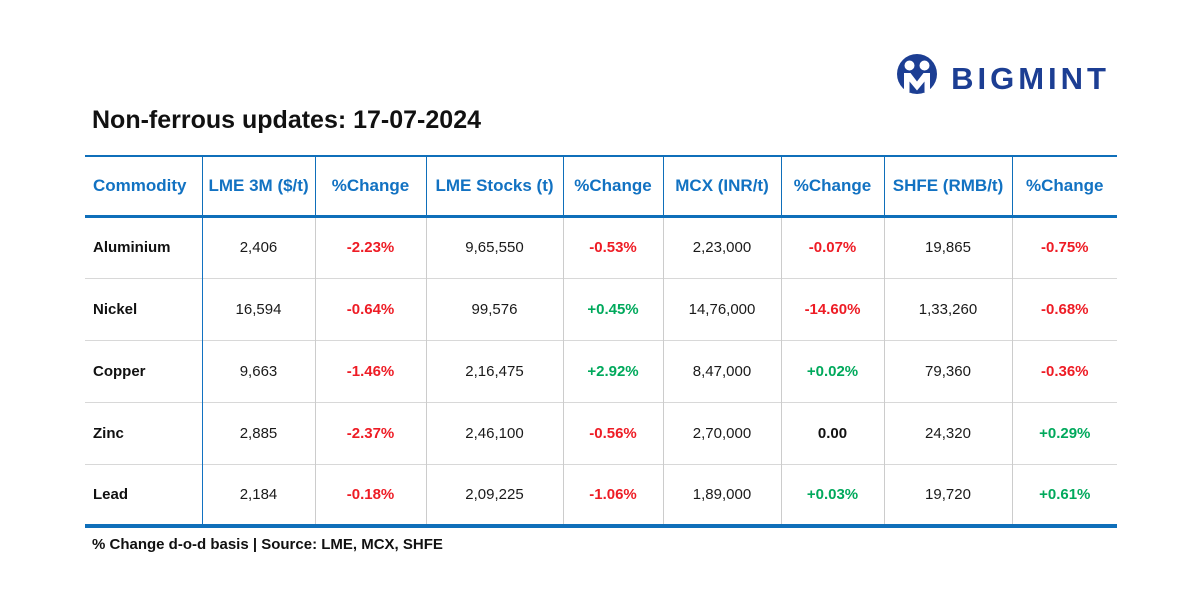  What do you see at coordinates (495, 247) in the screenshot?
I see `table-cell: 9,65,550` at bounding box center [495, 247].